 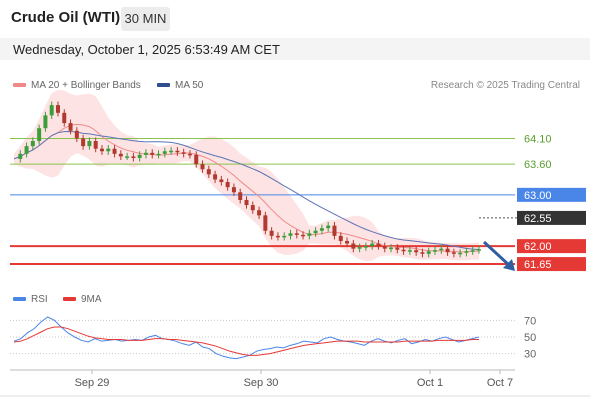 What do you see at coordinates (86, 85) in the screenshot?
I see `legend-ma20-label: MA 20 + Bollinger Bands` at bounding box center [86, 85].